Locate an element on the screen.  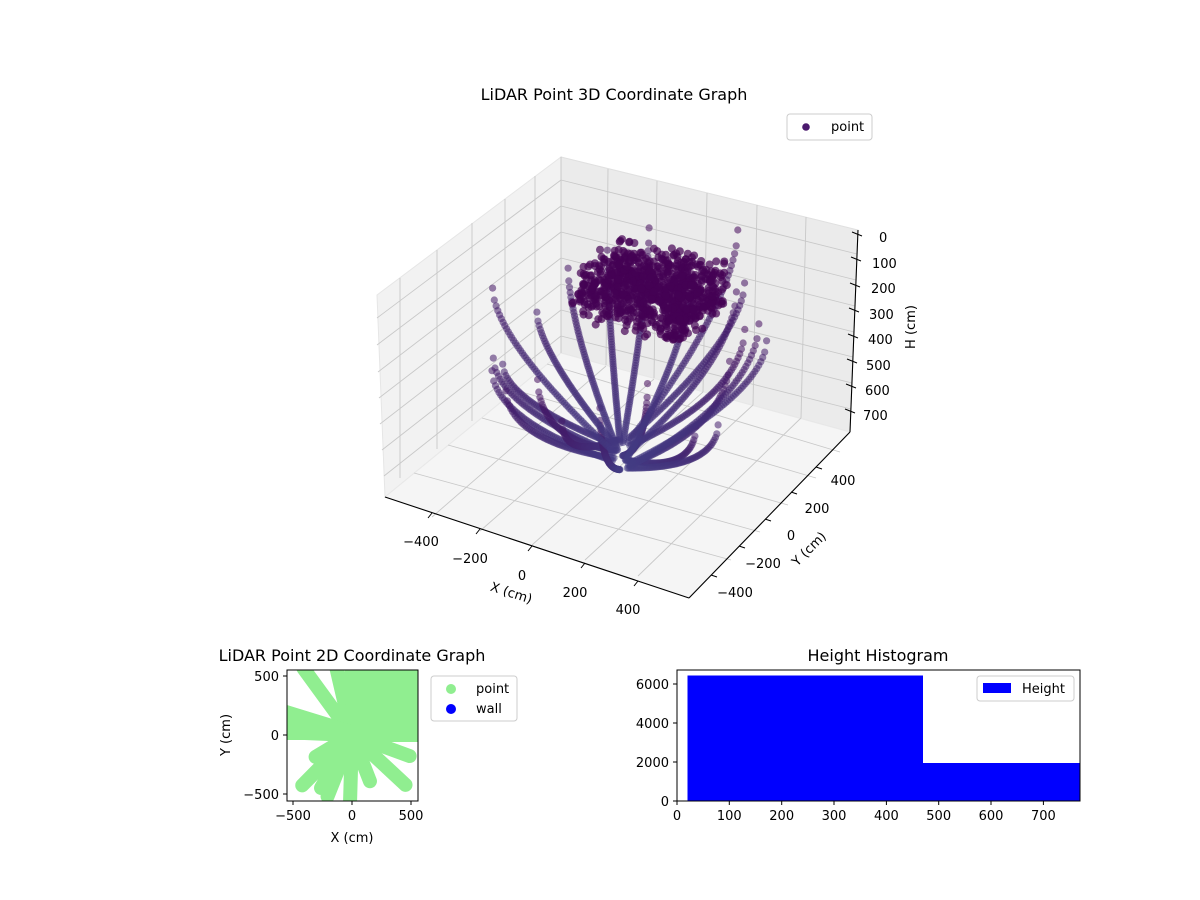
histogram-title: Height Histogram is located at coordinates (878, 655).